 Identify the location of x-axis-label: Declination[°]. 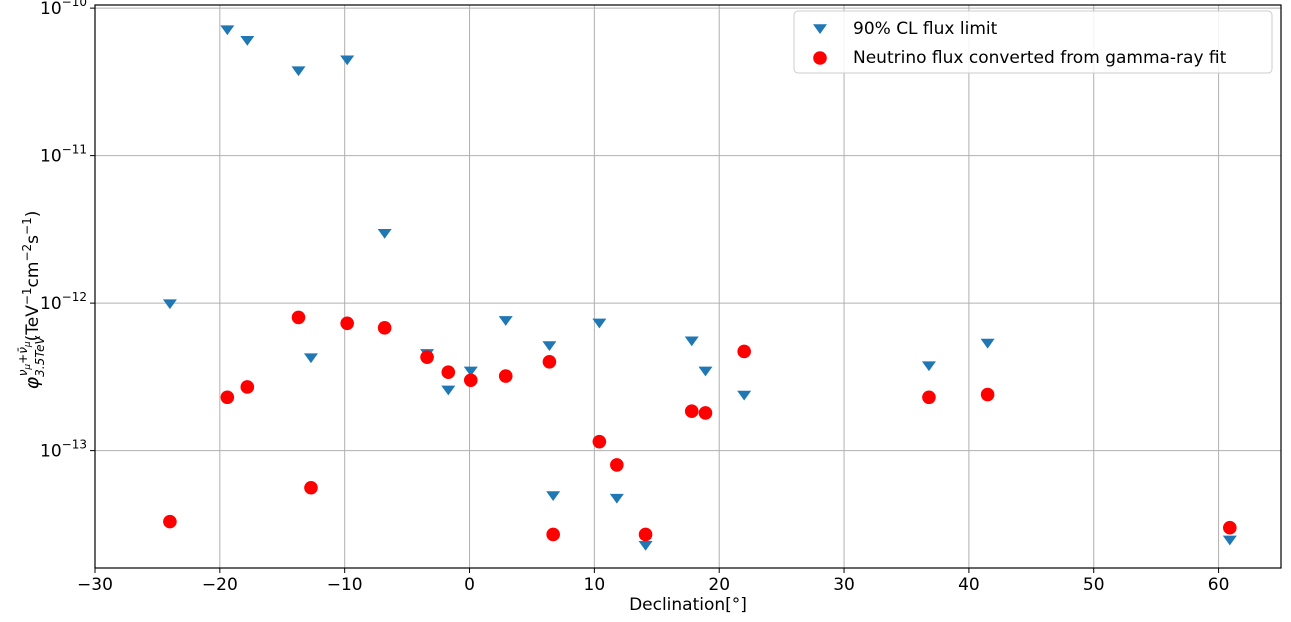
(688, 605).